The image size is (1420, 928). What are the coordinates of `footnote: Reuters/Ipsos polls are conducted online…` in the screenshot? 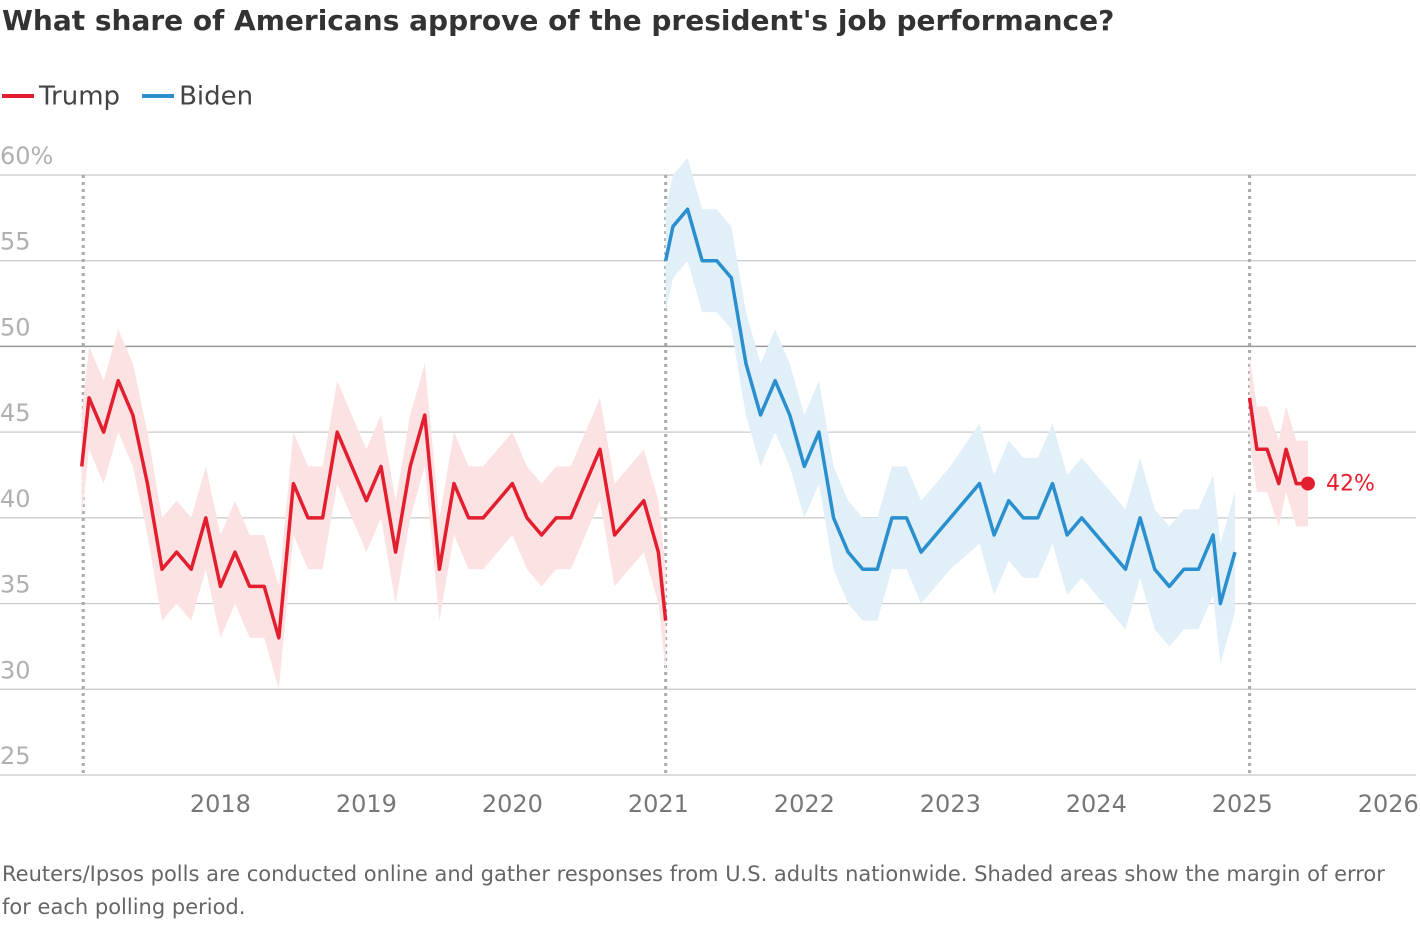 It's located at (693, 890).